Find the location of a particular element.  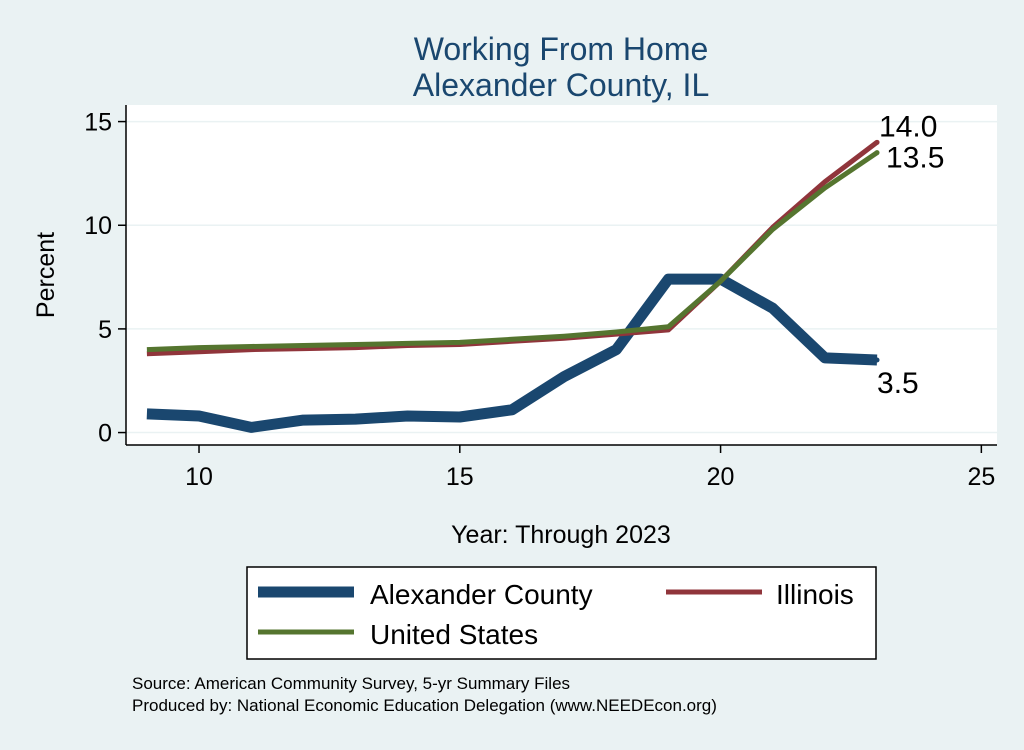

x-tick-label: 25 is located at coordinates (981, 477).